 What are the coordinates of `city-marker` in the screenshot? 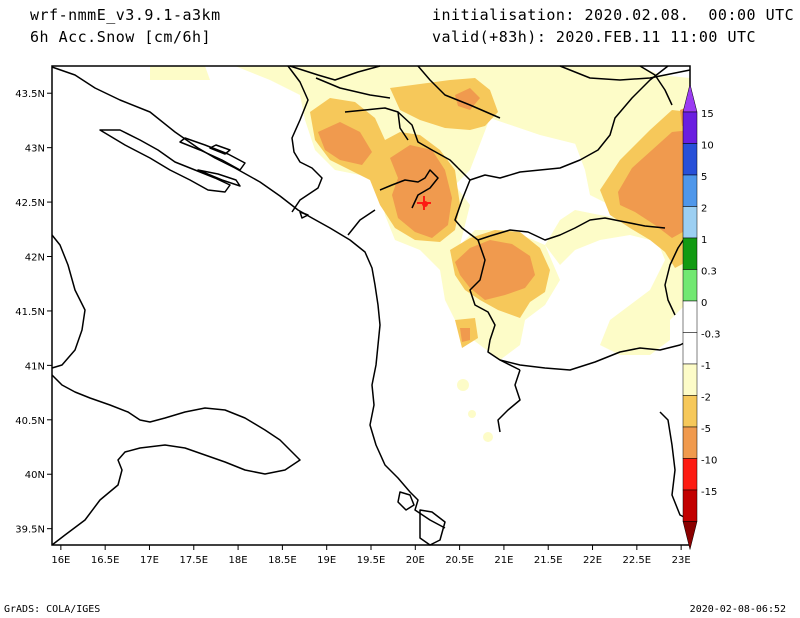 It's located at (424, 203).